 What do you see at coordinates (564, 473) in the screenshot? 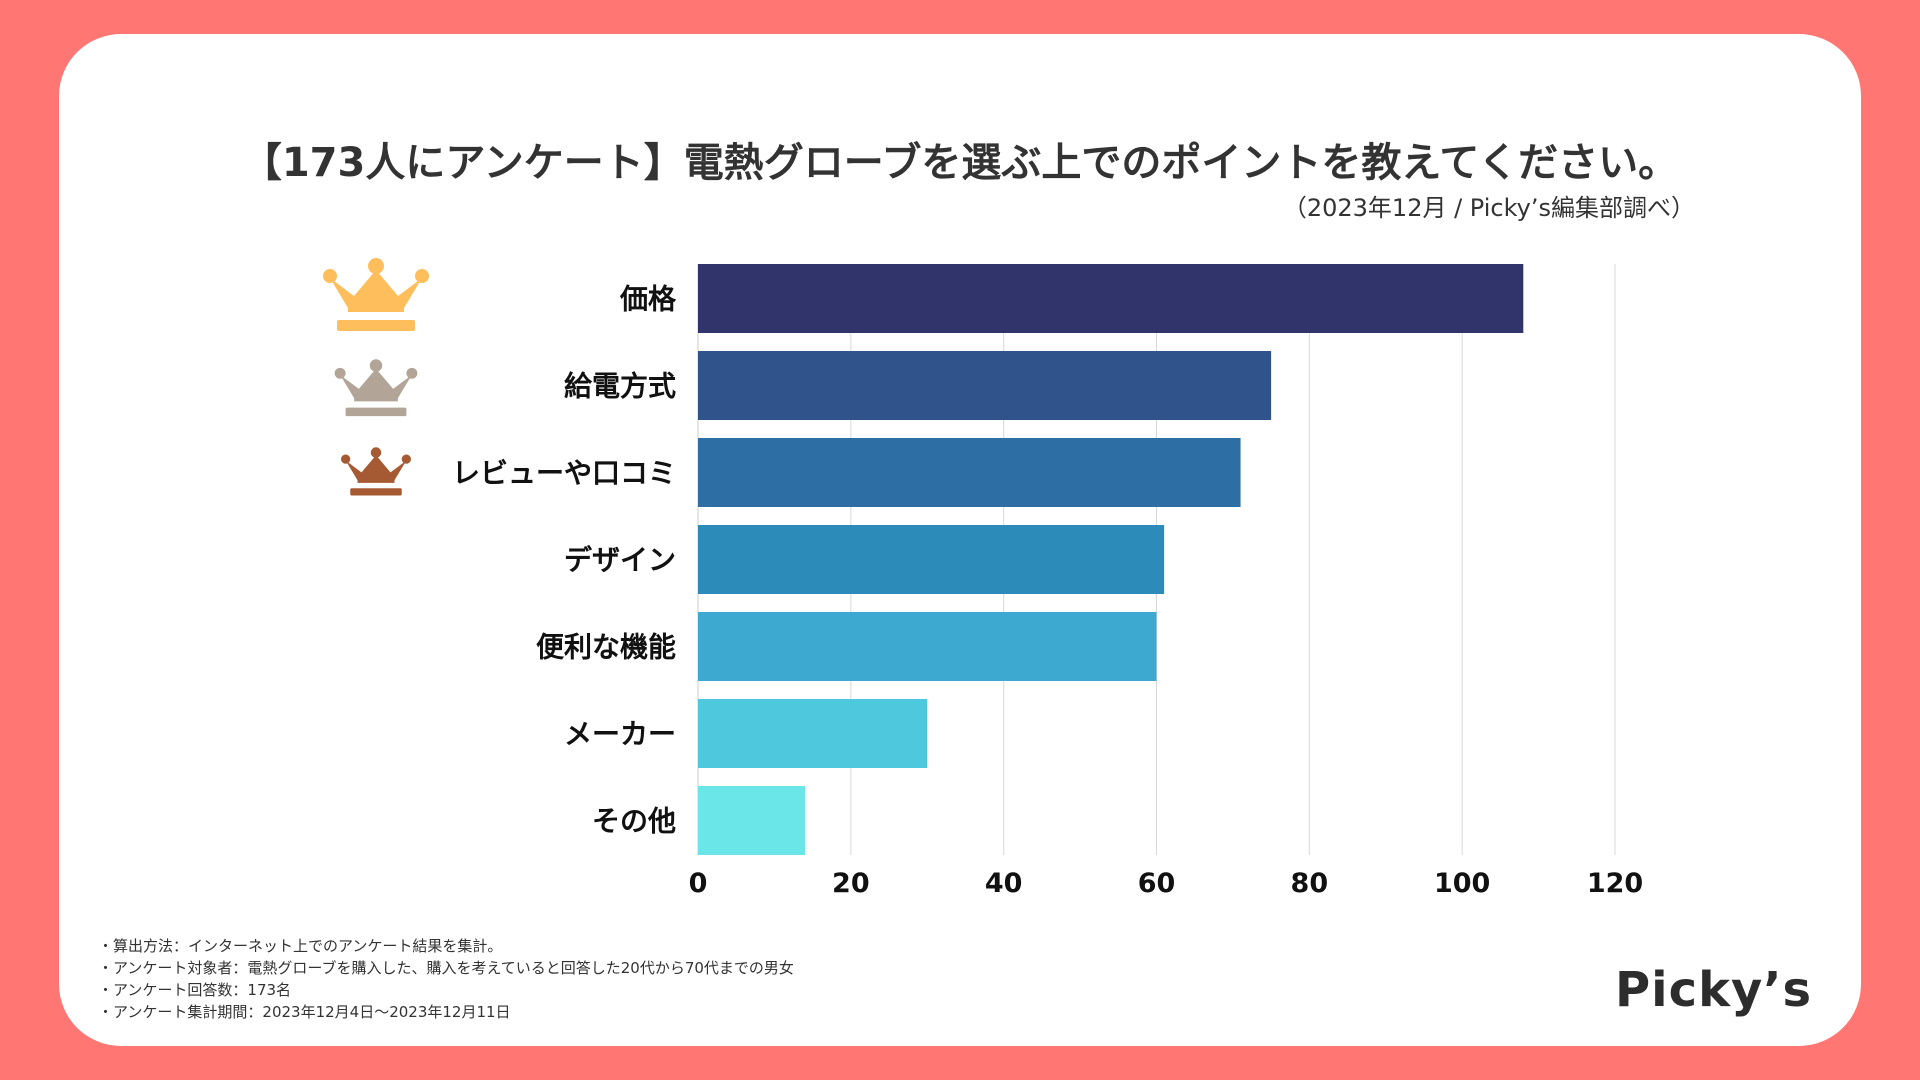
I see `category-label: レビューや口コミ` at bounding box center [564, 473].